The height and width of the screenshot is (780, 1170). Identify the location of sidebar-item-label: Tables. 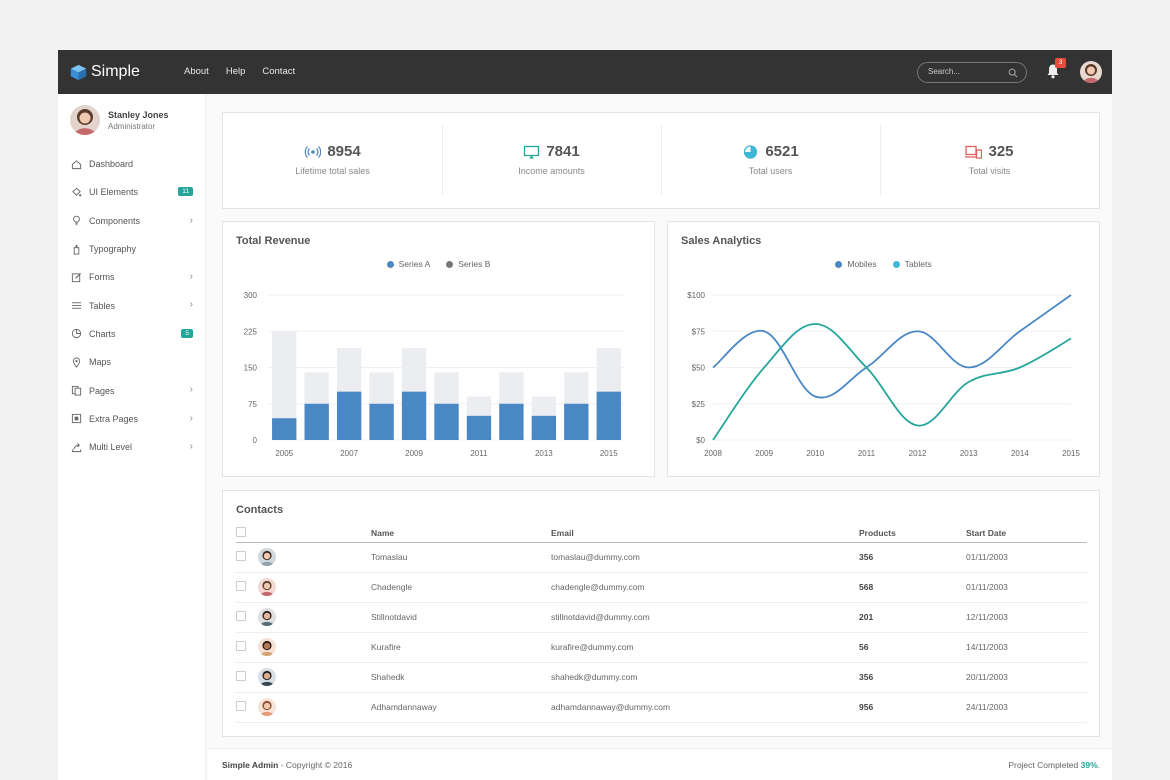
(102, 305).